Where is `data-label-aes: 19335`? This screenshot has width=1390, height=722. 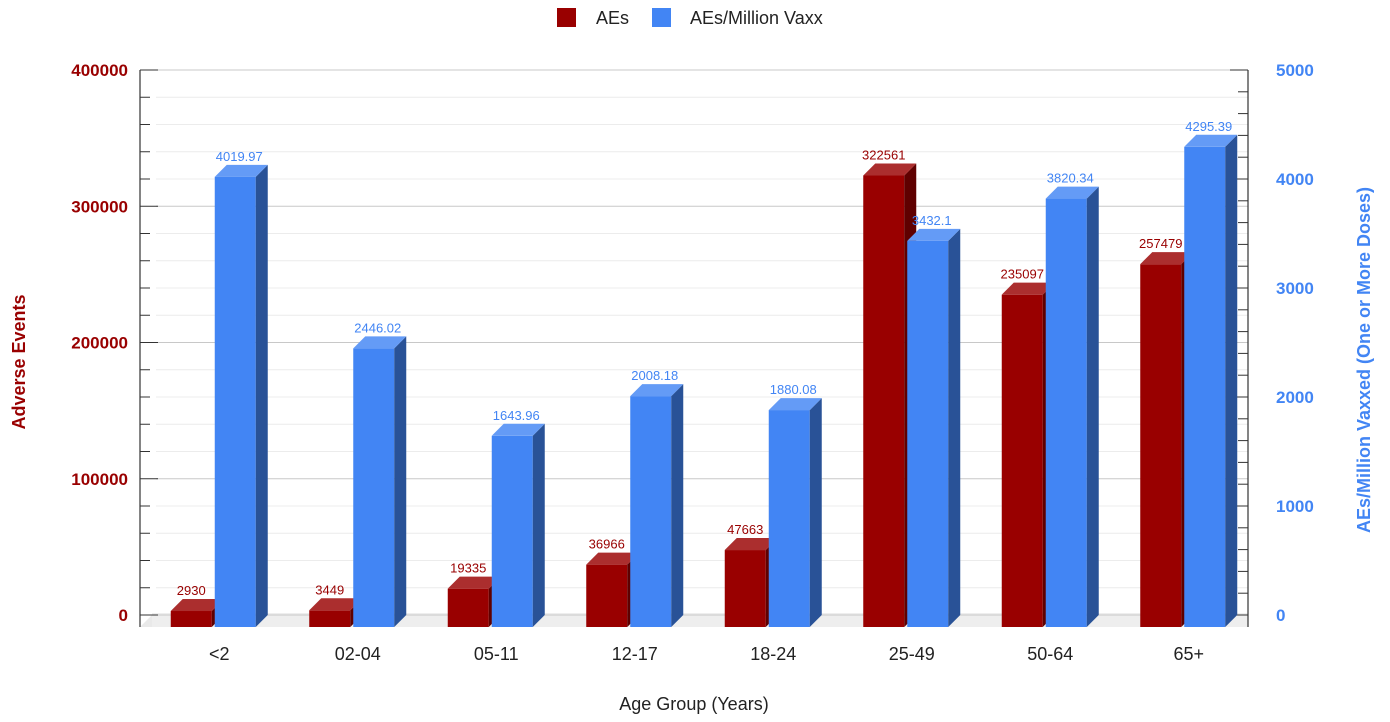
data-label-aes: 19335 is located at coordinates (468, 568).